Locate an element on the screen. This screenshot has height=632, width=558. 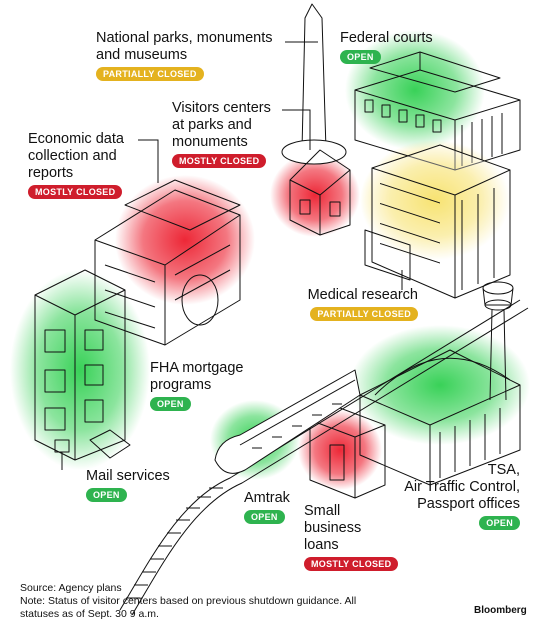
courts-columns is located at coordinates (482, 139).